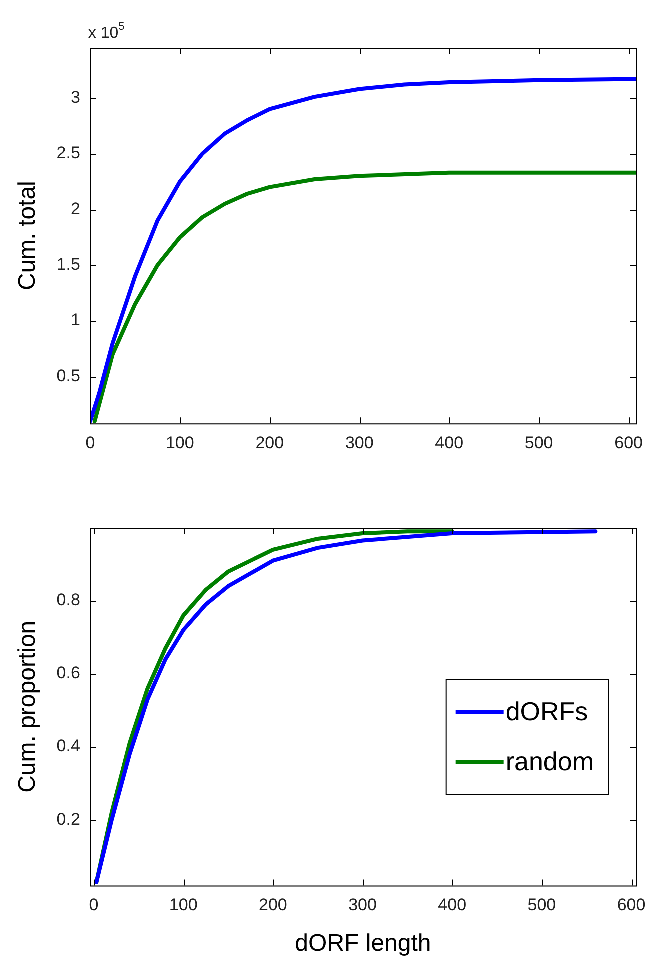 This screenshot has height=969, width=658. What do you see at coordinates (550, 761) in the screenshot?
I see `legend-label: random` at bounding box center [550, 761].